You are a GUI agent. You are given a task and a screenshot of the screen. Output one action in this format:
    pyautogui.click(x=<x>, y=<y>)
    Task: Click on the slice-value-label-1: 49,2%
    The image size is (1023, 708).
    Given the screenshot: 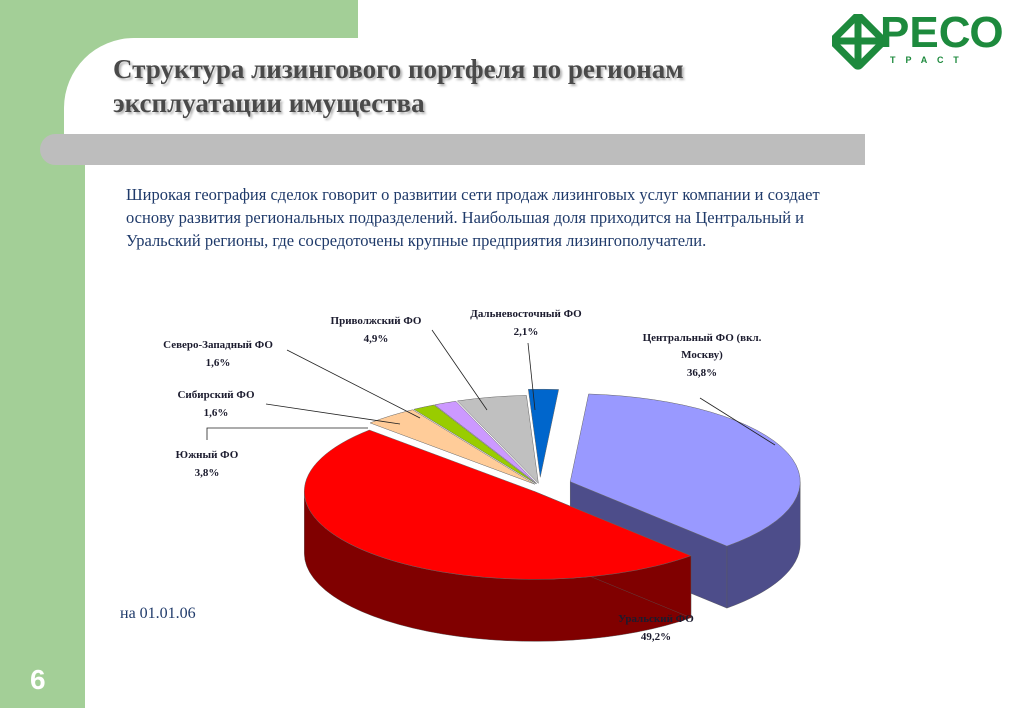 What is the action you would take?
    pyautogui.click(x=656, y=637)
    